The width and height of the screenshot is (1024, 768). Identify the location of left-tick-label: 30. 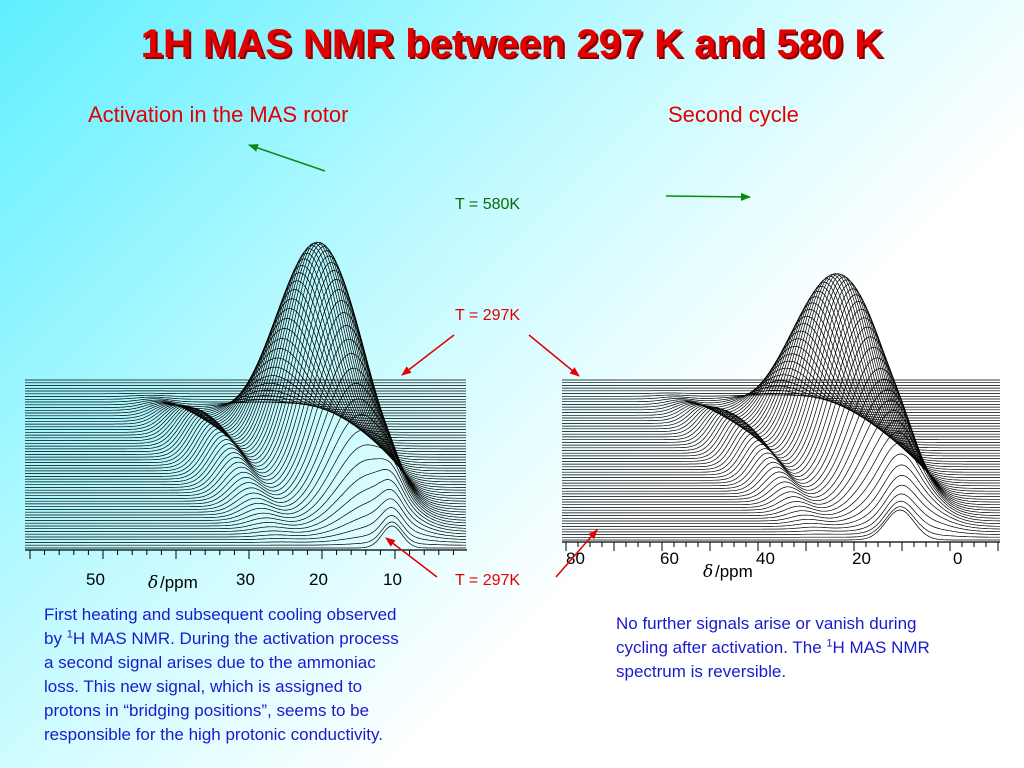
(245, 579).